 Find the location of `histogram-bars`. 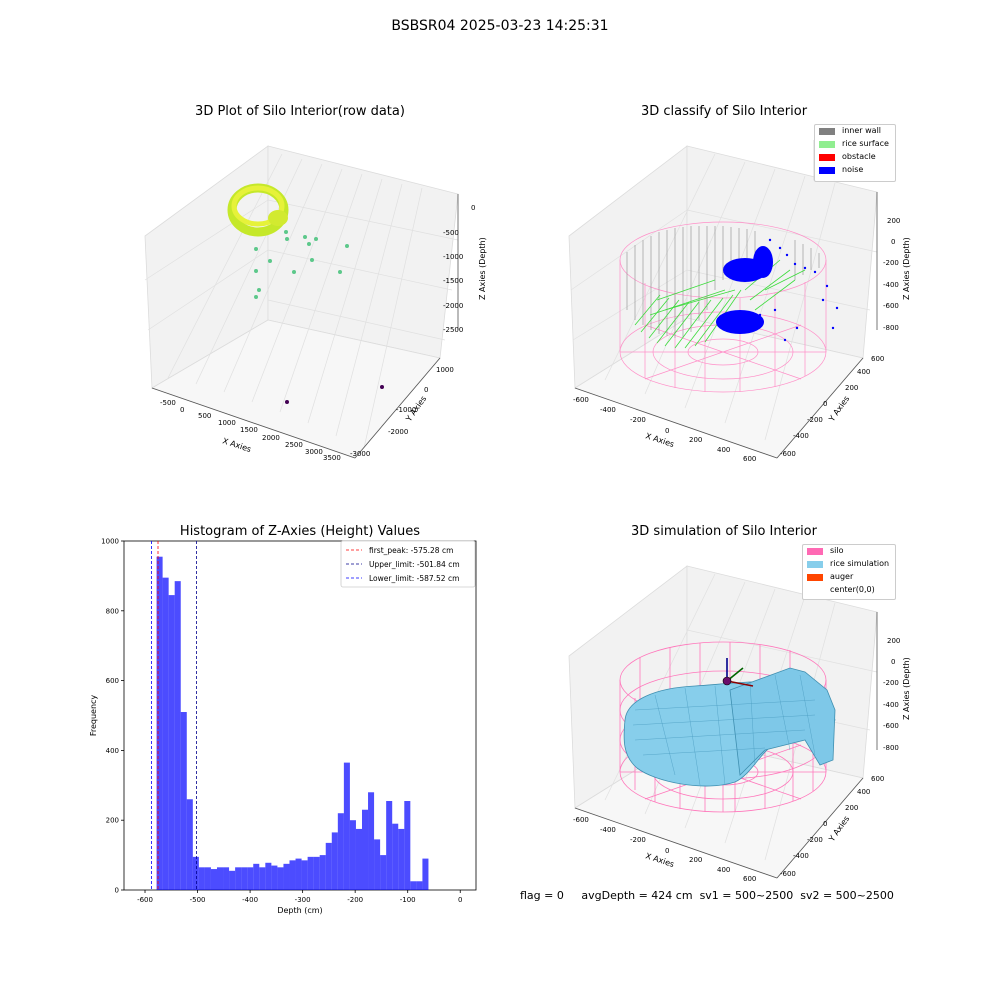

histogram-bars is located at coordinates (292, 723).